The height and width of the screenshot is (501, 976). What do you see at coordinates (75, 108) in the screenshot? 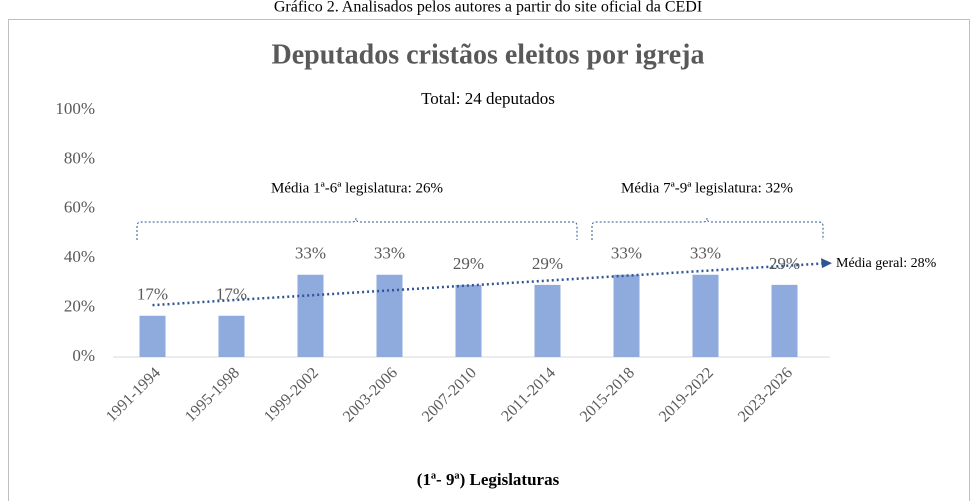
I see `y-tick-label: 100%` at bounding box center [75, 108].